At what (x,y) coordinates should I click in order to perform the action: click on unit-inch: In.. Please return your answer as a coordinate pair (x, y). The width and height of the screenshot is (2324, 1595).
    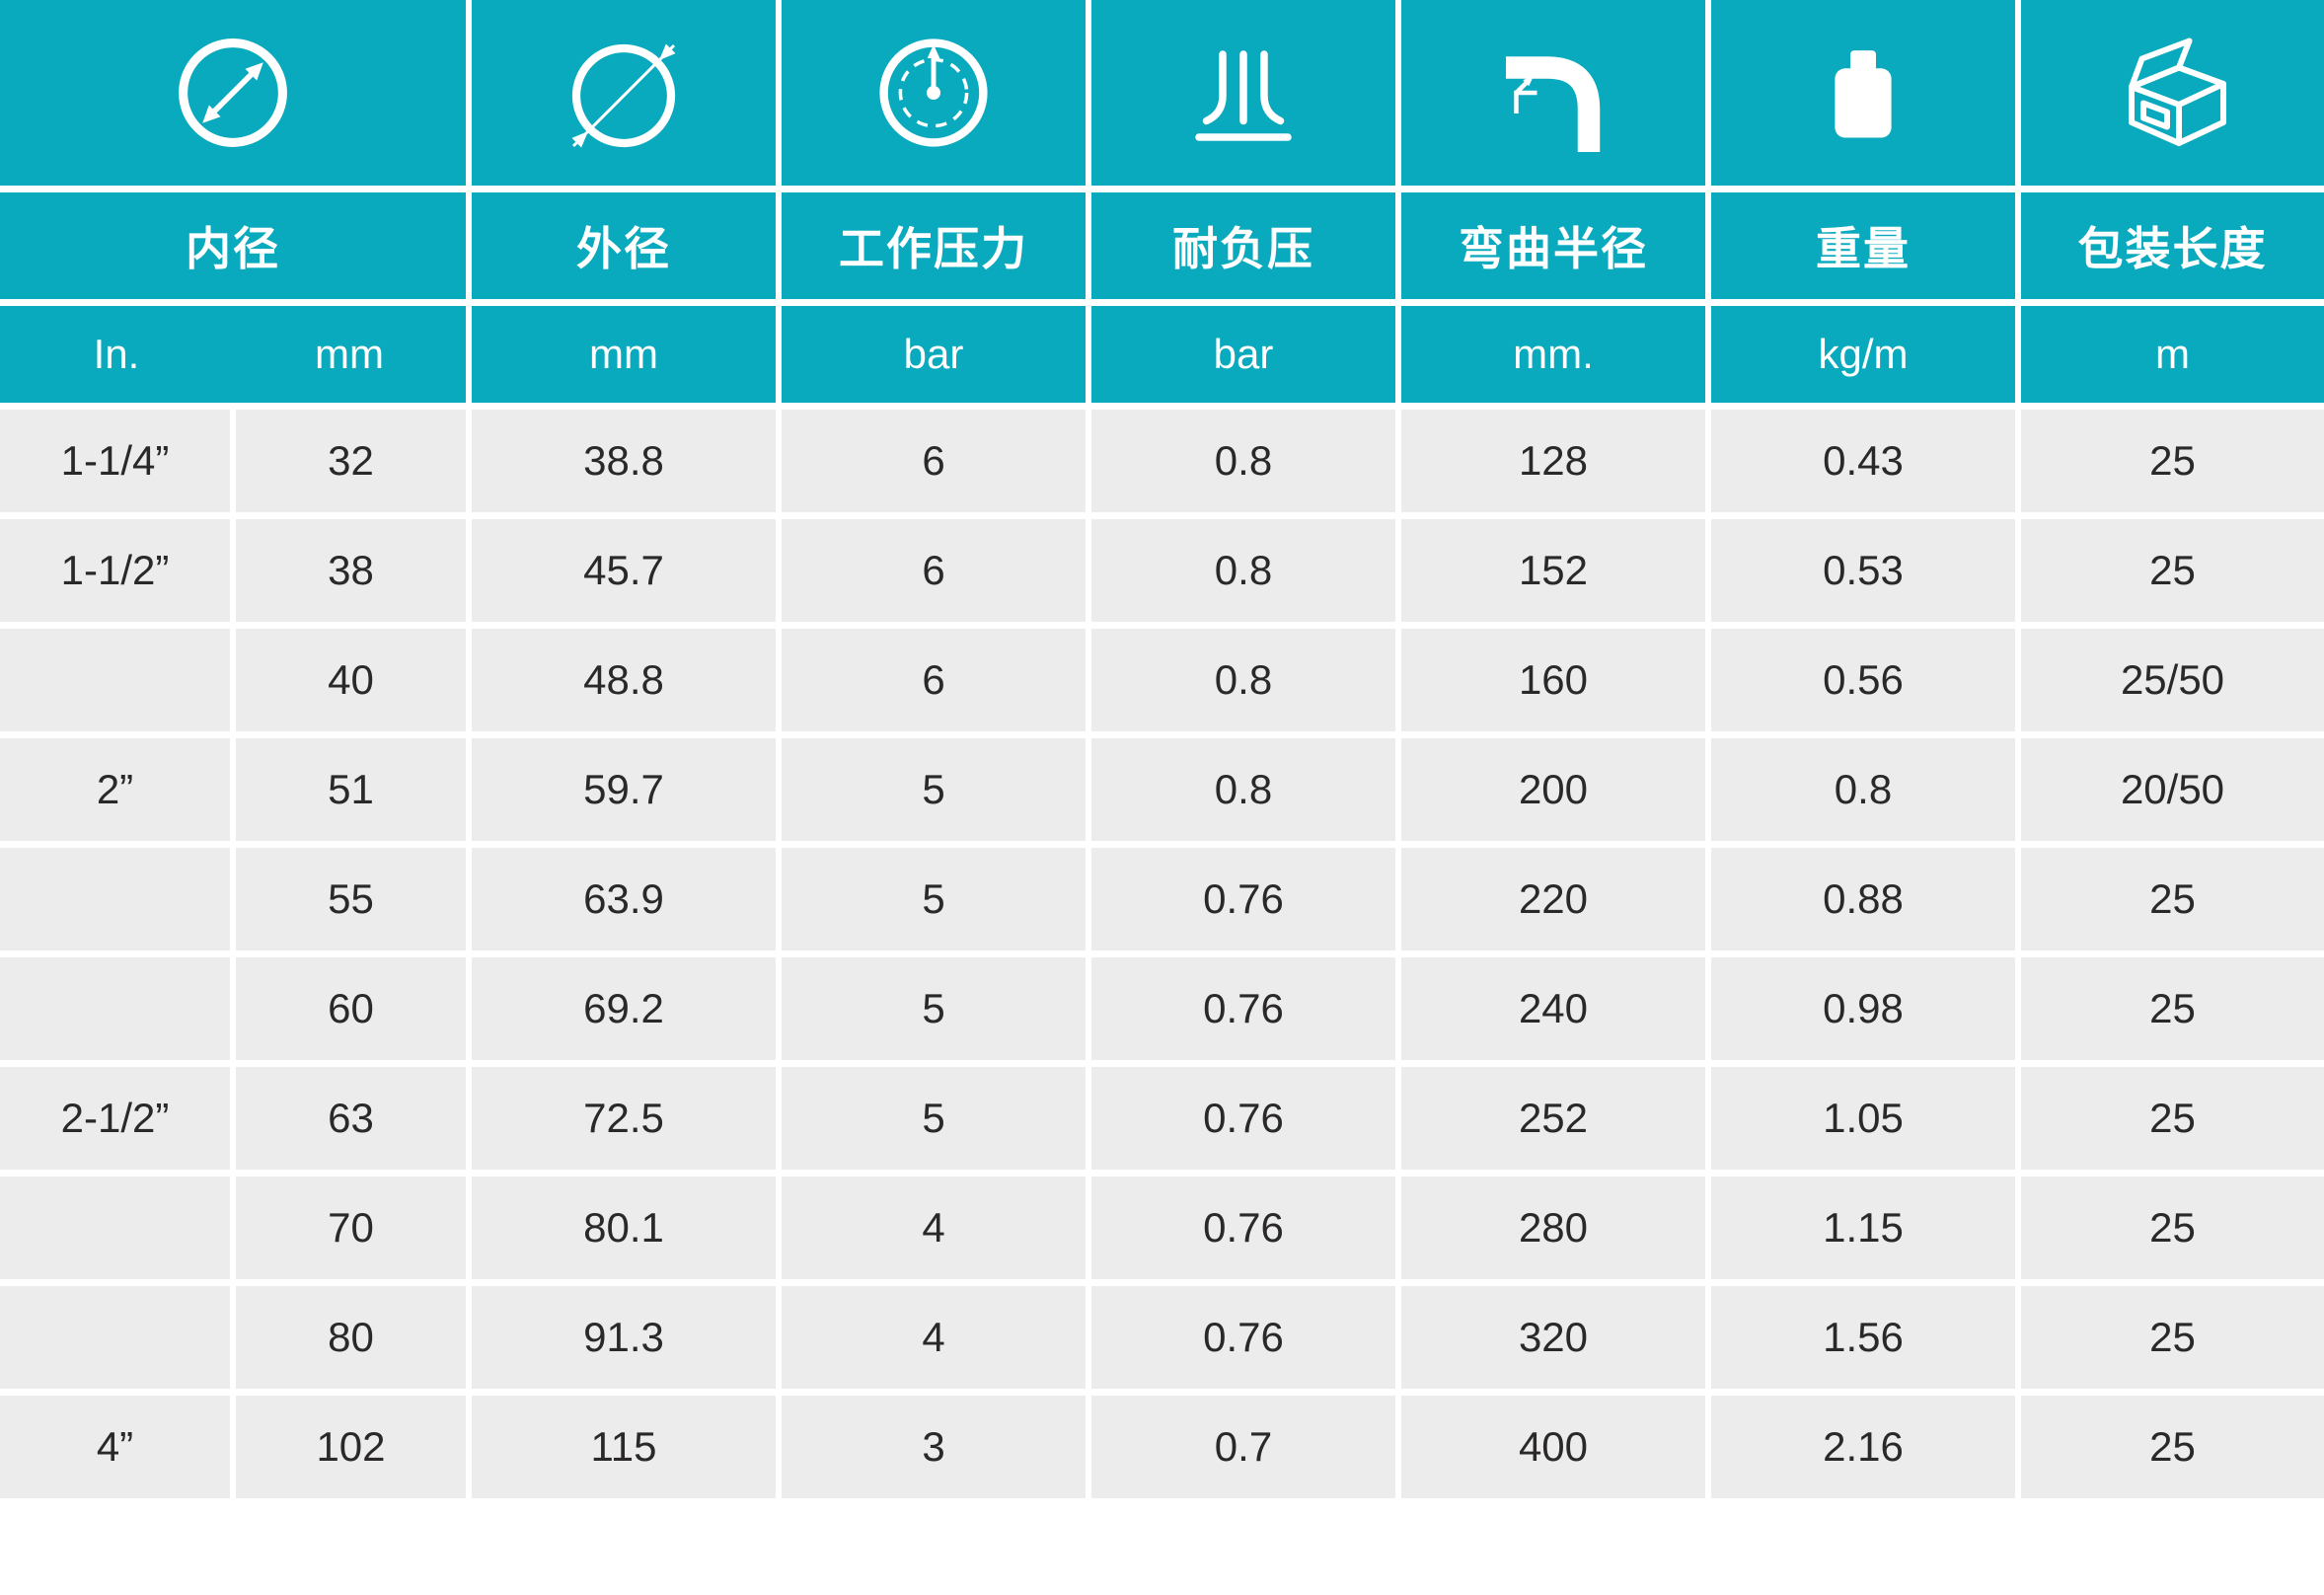
    Looking at the image, I should click on (117, 354).